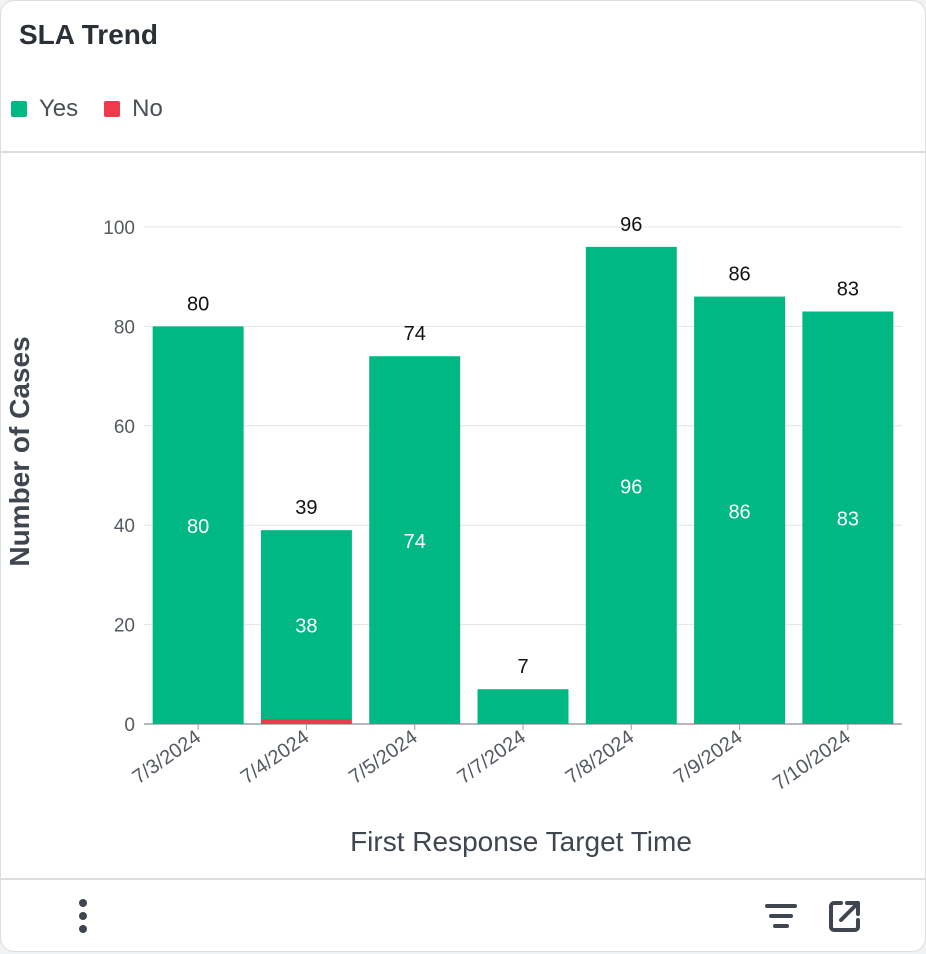  What do you see at coordinates (167, 757) in the screenshot?
I see `x-tick-label: 7/3/2024` at bounding box center [167, 757].